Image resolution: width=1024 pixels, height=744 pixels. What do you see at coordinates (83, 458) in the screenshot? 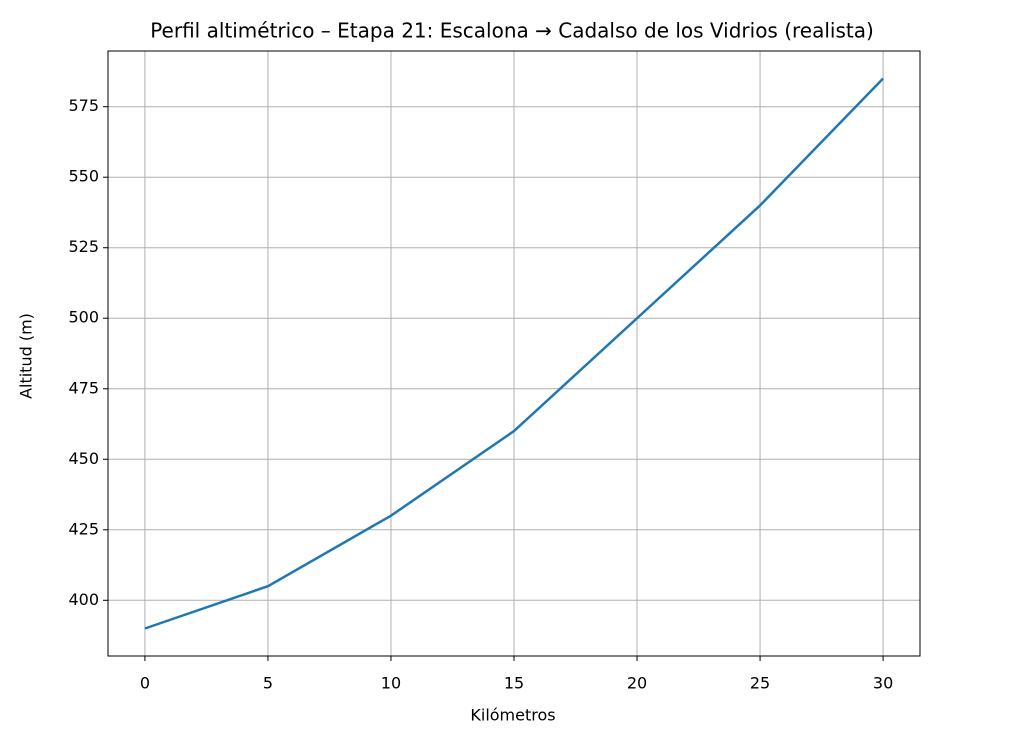
I see `y-tick-label: 450` at bounding box center [83, 458].